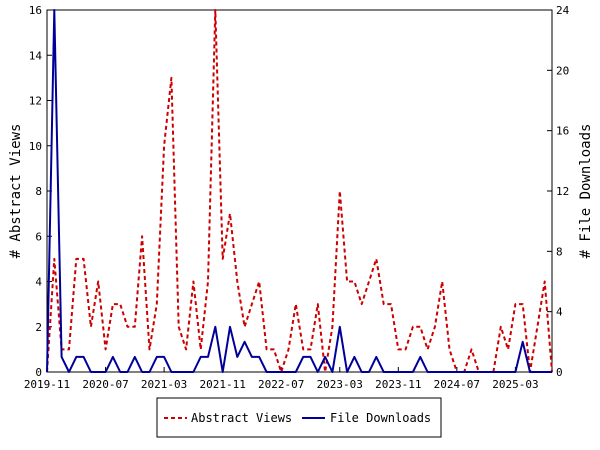 Image resolution: width=600 pixels, height=450 pixels. I want to click on right-tick-label: 8, so click(559, 251).